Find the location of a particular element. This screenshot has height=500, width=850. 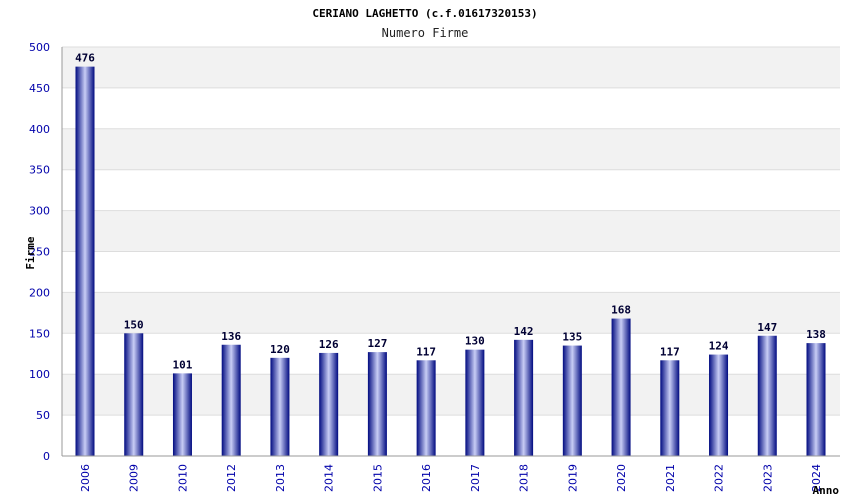

bar-2019 is located at coordinates (572, 400).